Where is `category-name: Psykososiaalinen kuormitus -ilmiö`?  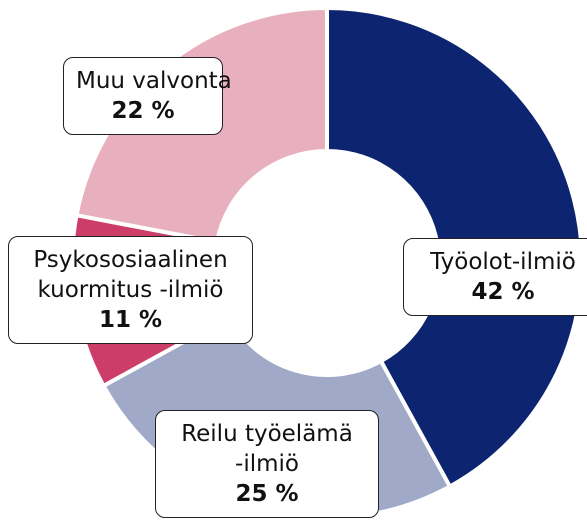
category-name: Psykososiaalinen kuormitus -ilmiö is located at coordinates (130, 275).